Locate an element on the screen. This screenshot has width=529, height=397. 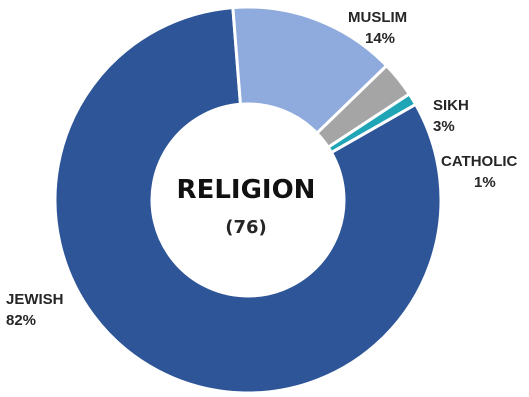
label-sikh-value: 3% is located at coordinates (444, 126).